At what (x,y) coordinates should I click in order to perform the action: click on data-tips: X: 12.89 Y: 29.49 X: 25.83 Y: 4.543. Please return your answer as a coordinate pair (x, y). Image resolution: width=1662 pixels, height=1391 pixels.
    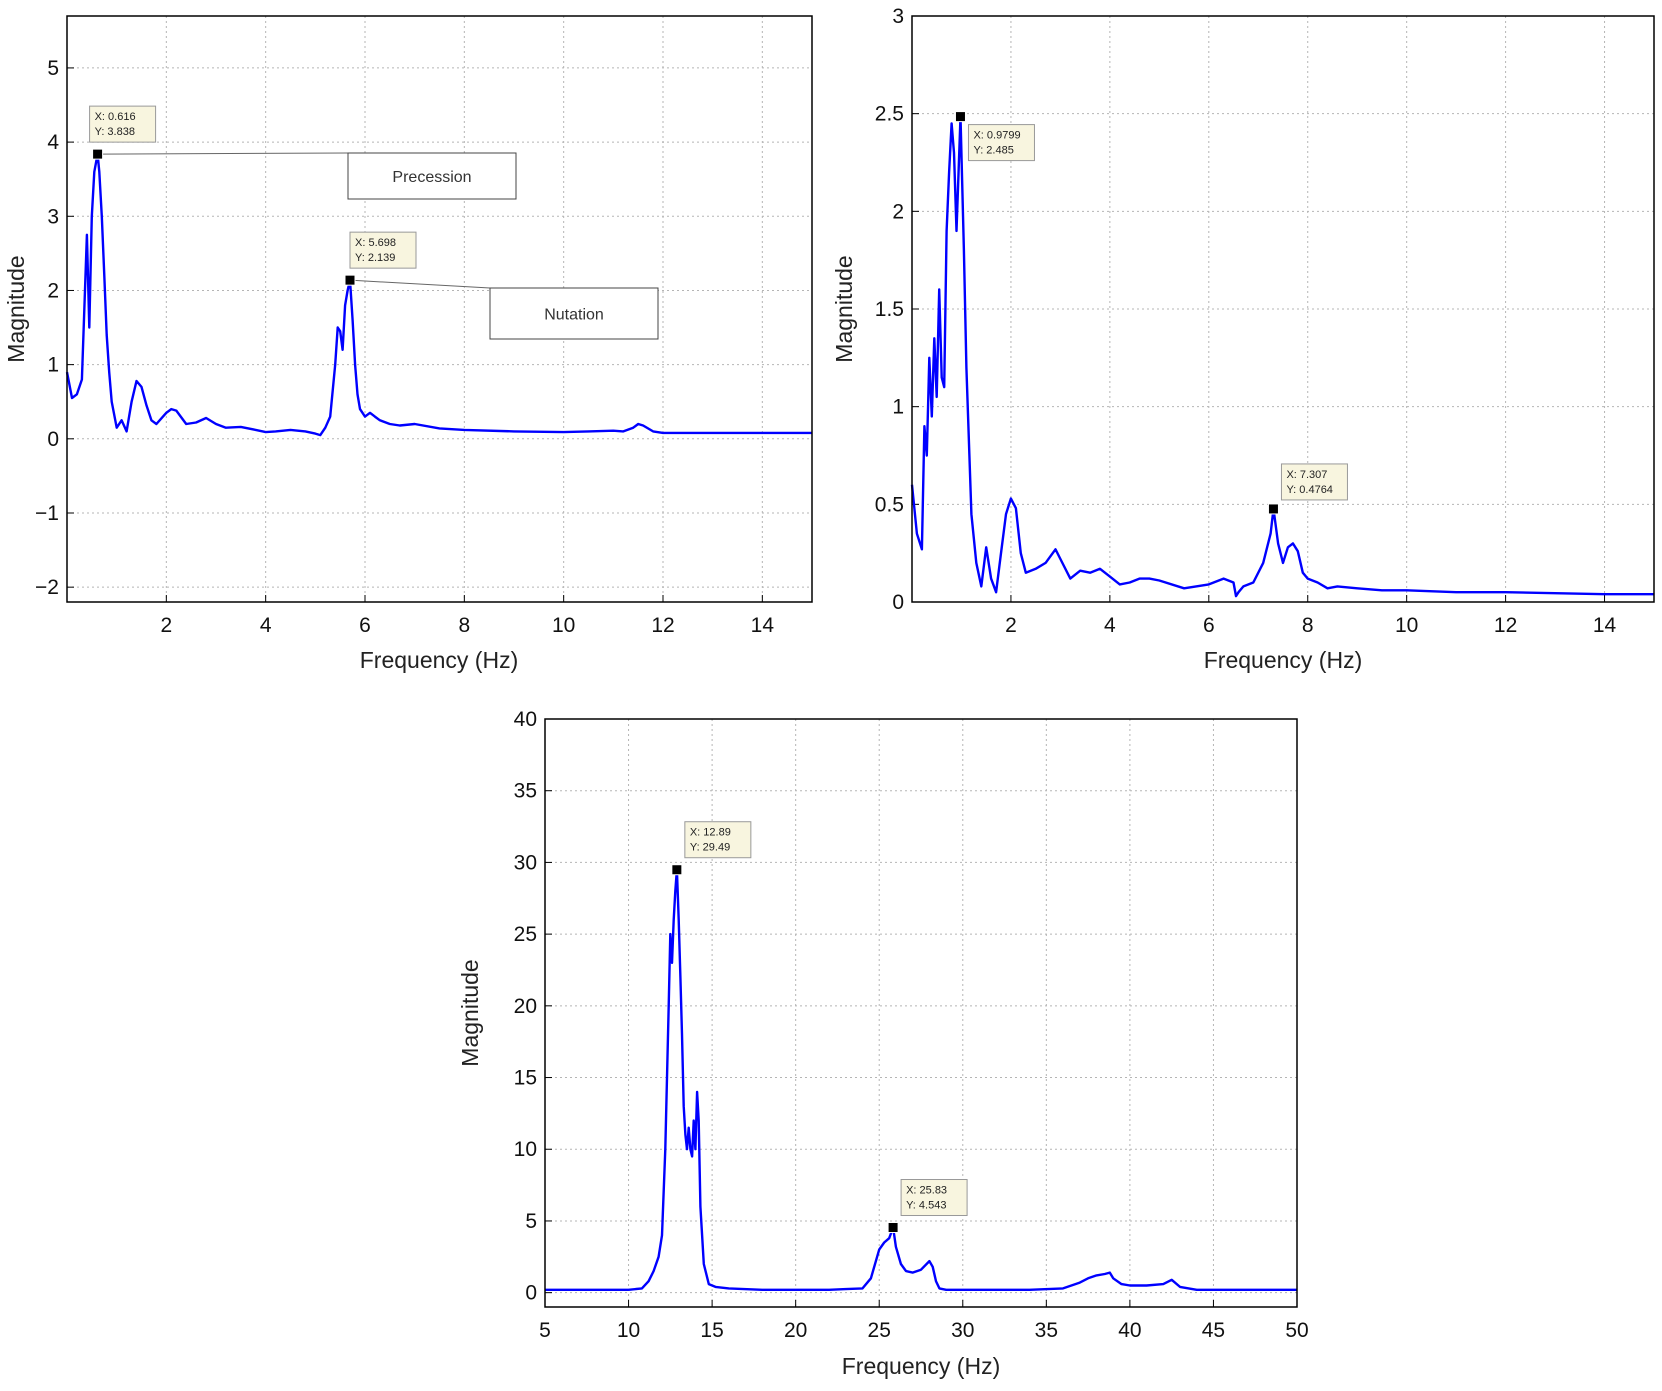
    Looking at the image, I should click on (819, 1027).